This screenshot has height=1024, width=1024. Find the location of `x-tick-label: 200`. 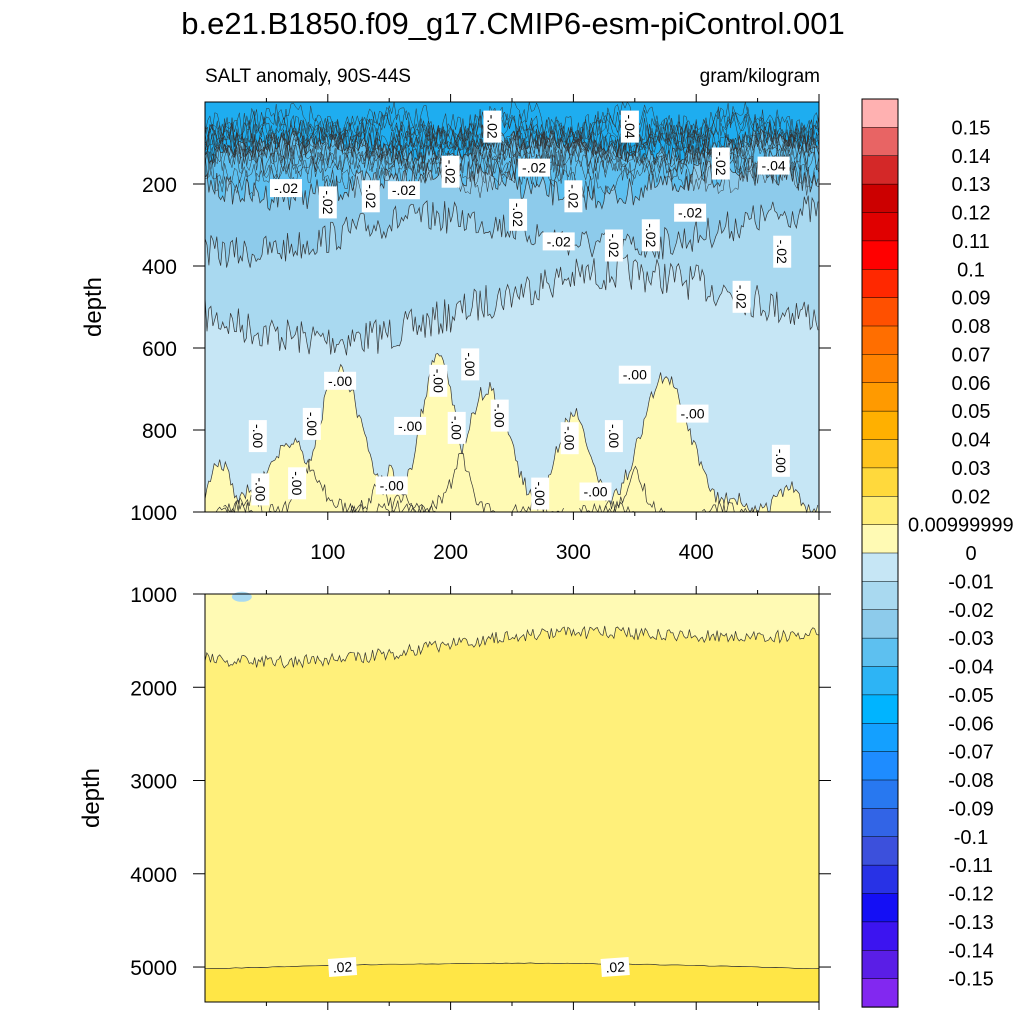

x-tick-label: 200 is located at coordinates (450, 552).